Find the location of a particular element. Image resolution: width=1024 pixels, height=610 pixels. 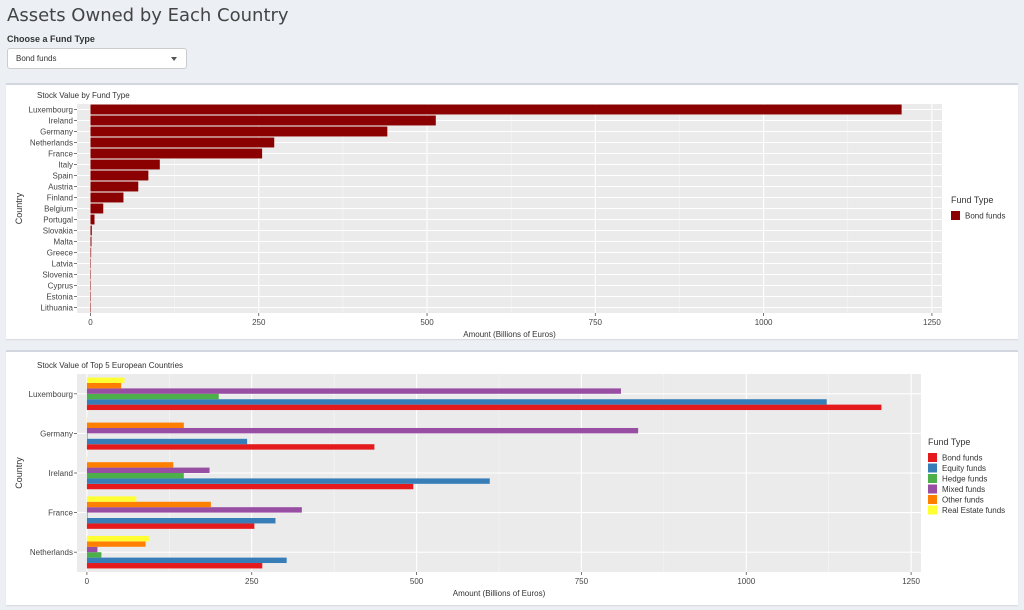

y-tick-label: Lithuania is located at coordinates (57, 308).